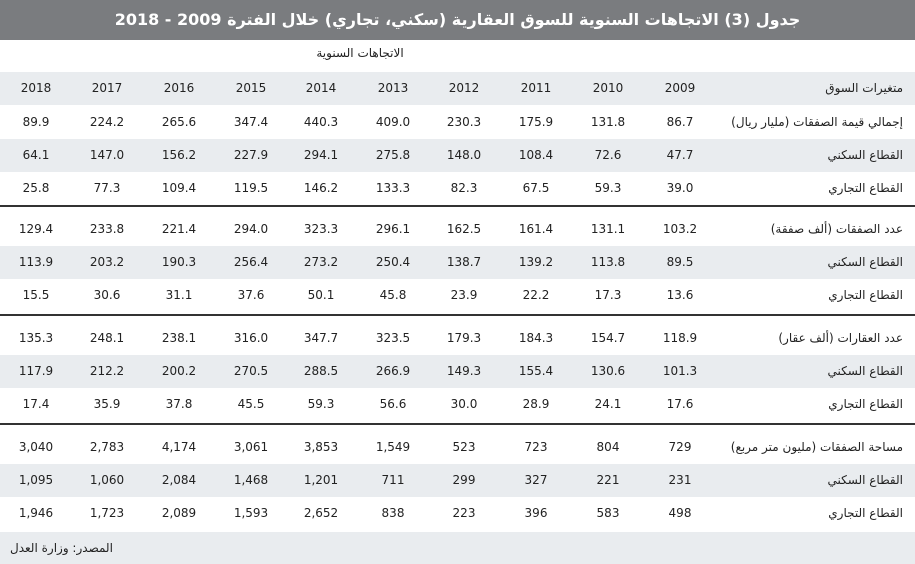  What do you see at coordinates (107, 262) in the screenshot?
I see `table-cell: 203.2` at bounding box center [107, 262].